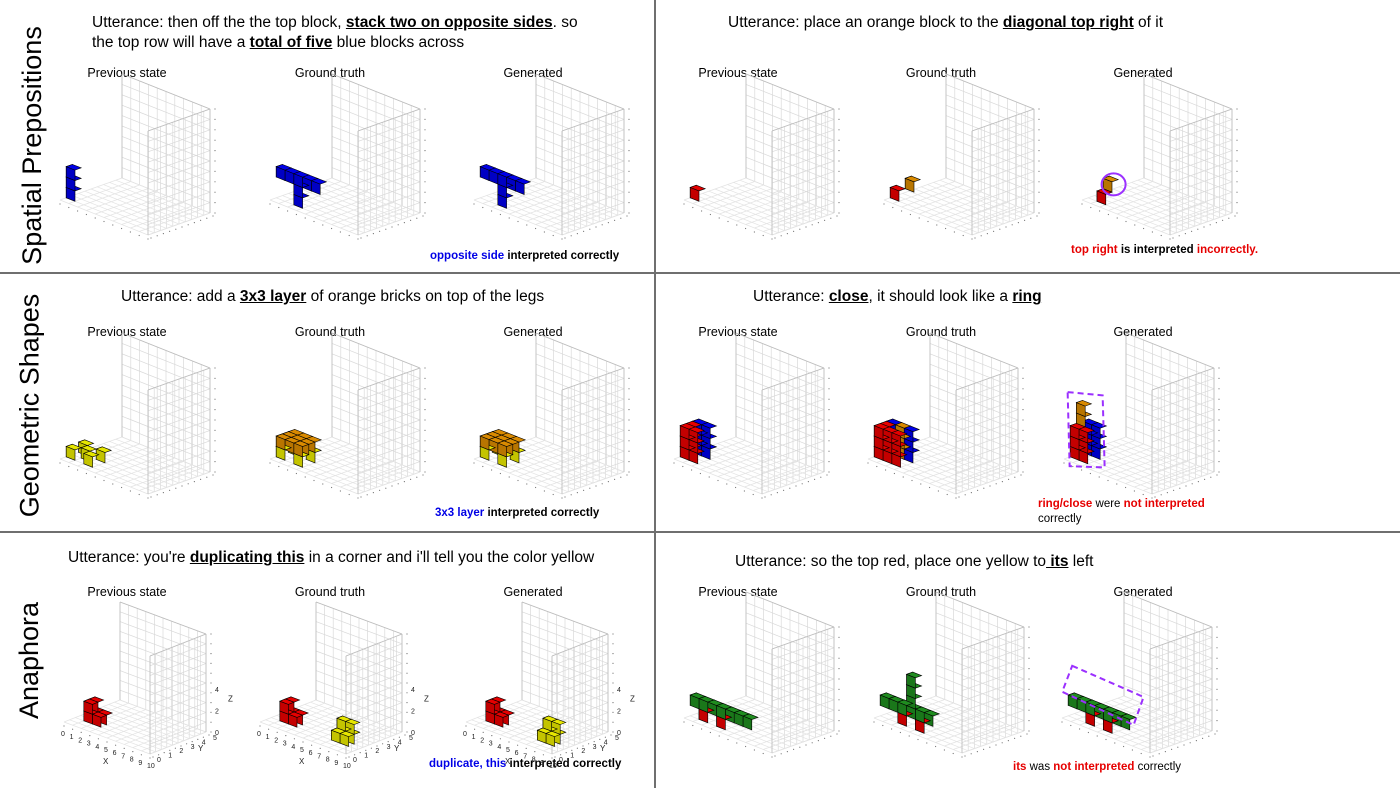  Describe the element at coordinates (115, 753) in the screenshot. I see `x-tick-label: 6` at that location.